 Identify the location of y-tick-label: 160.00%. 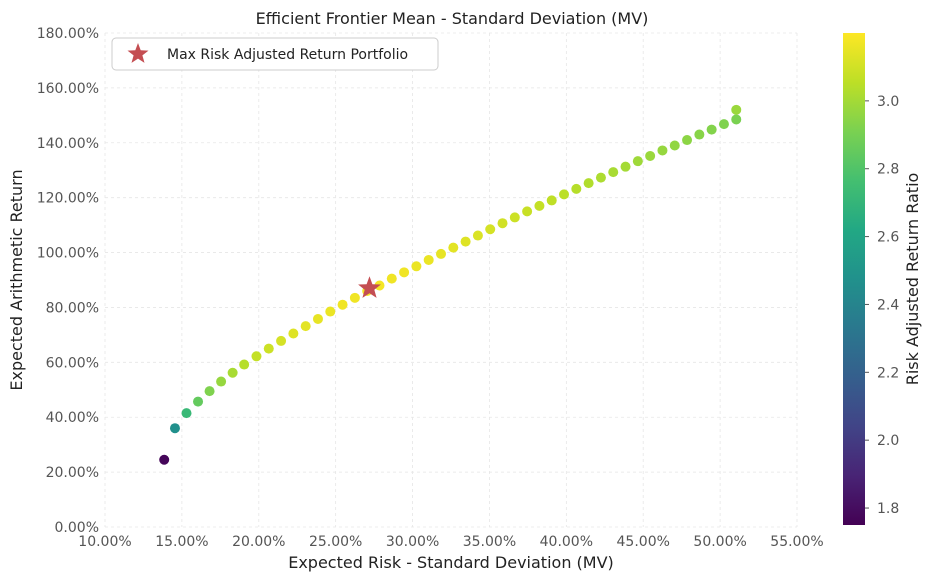
(68, 89).